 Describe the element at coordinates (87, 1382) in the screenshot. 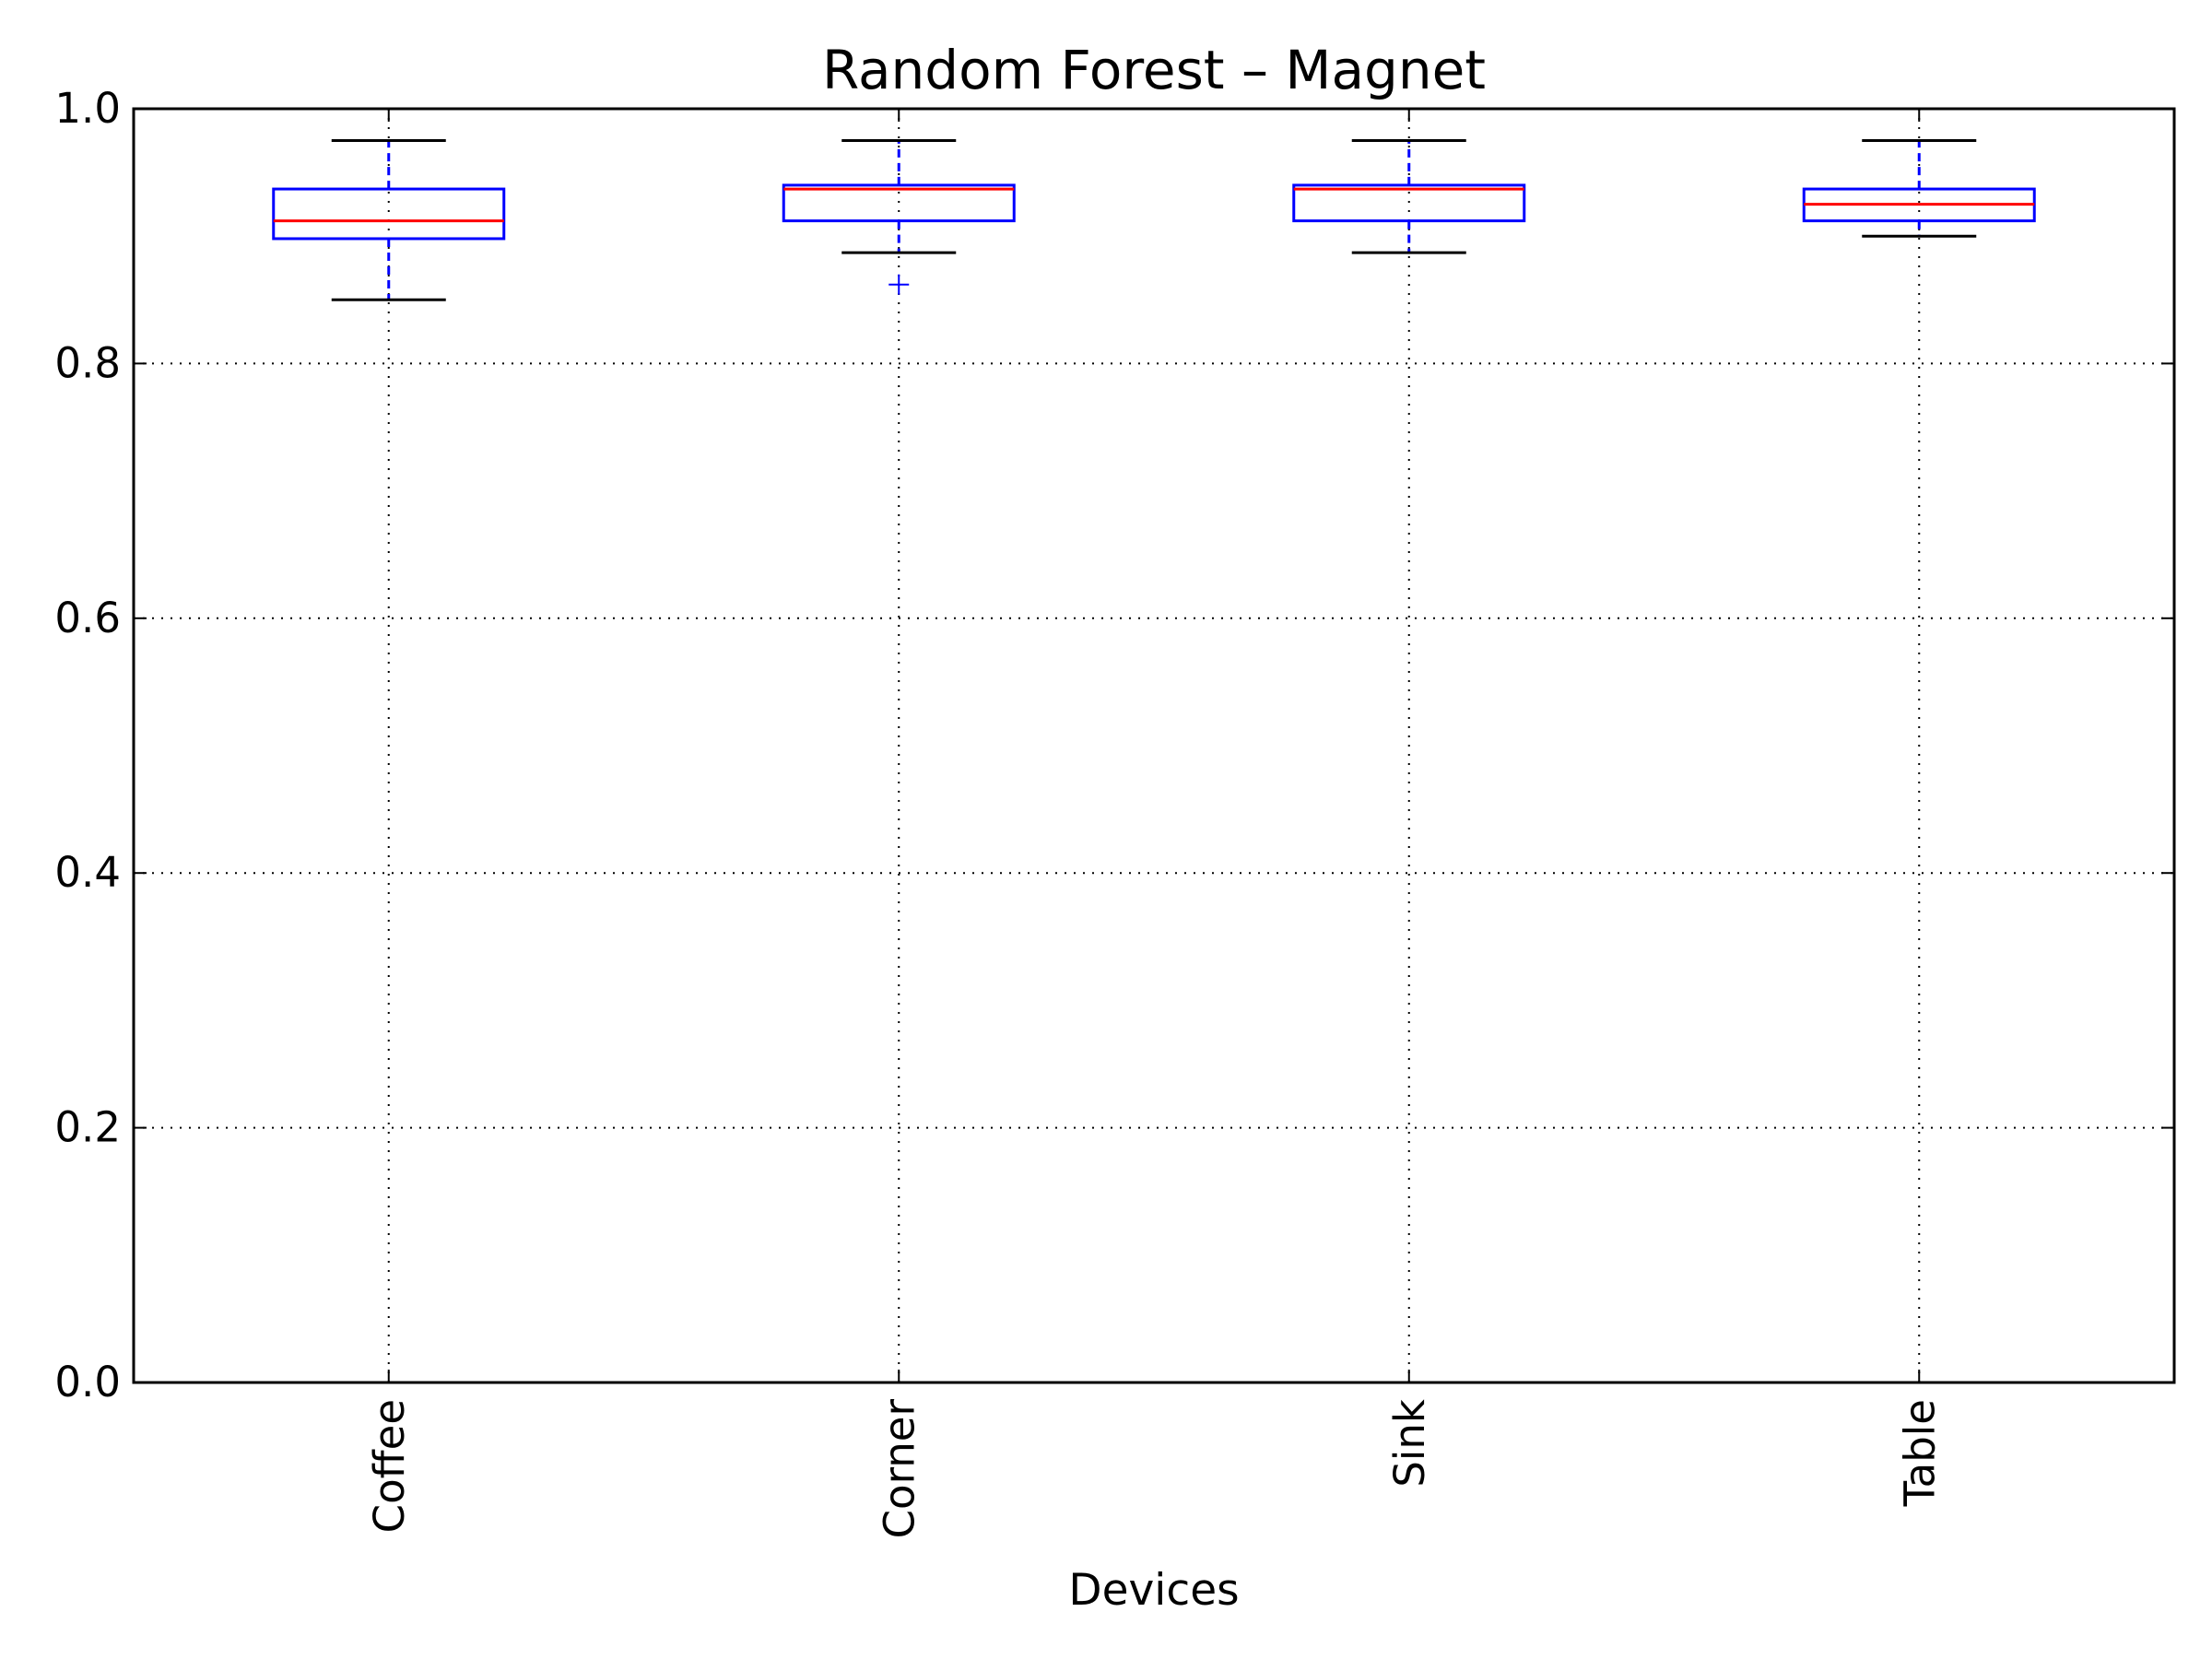

I see `y-tick-label: 0.0` at that location.